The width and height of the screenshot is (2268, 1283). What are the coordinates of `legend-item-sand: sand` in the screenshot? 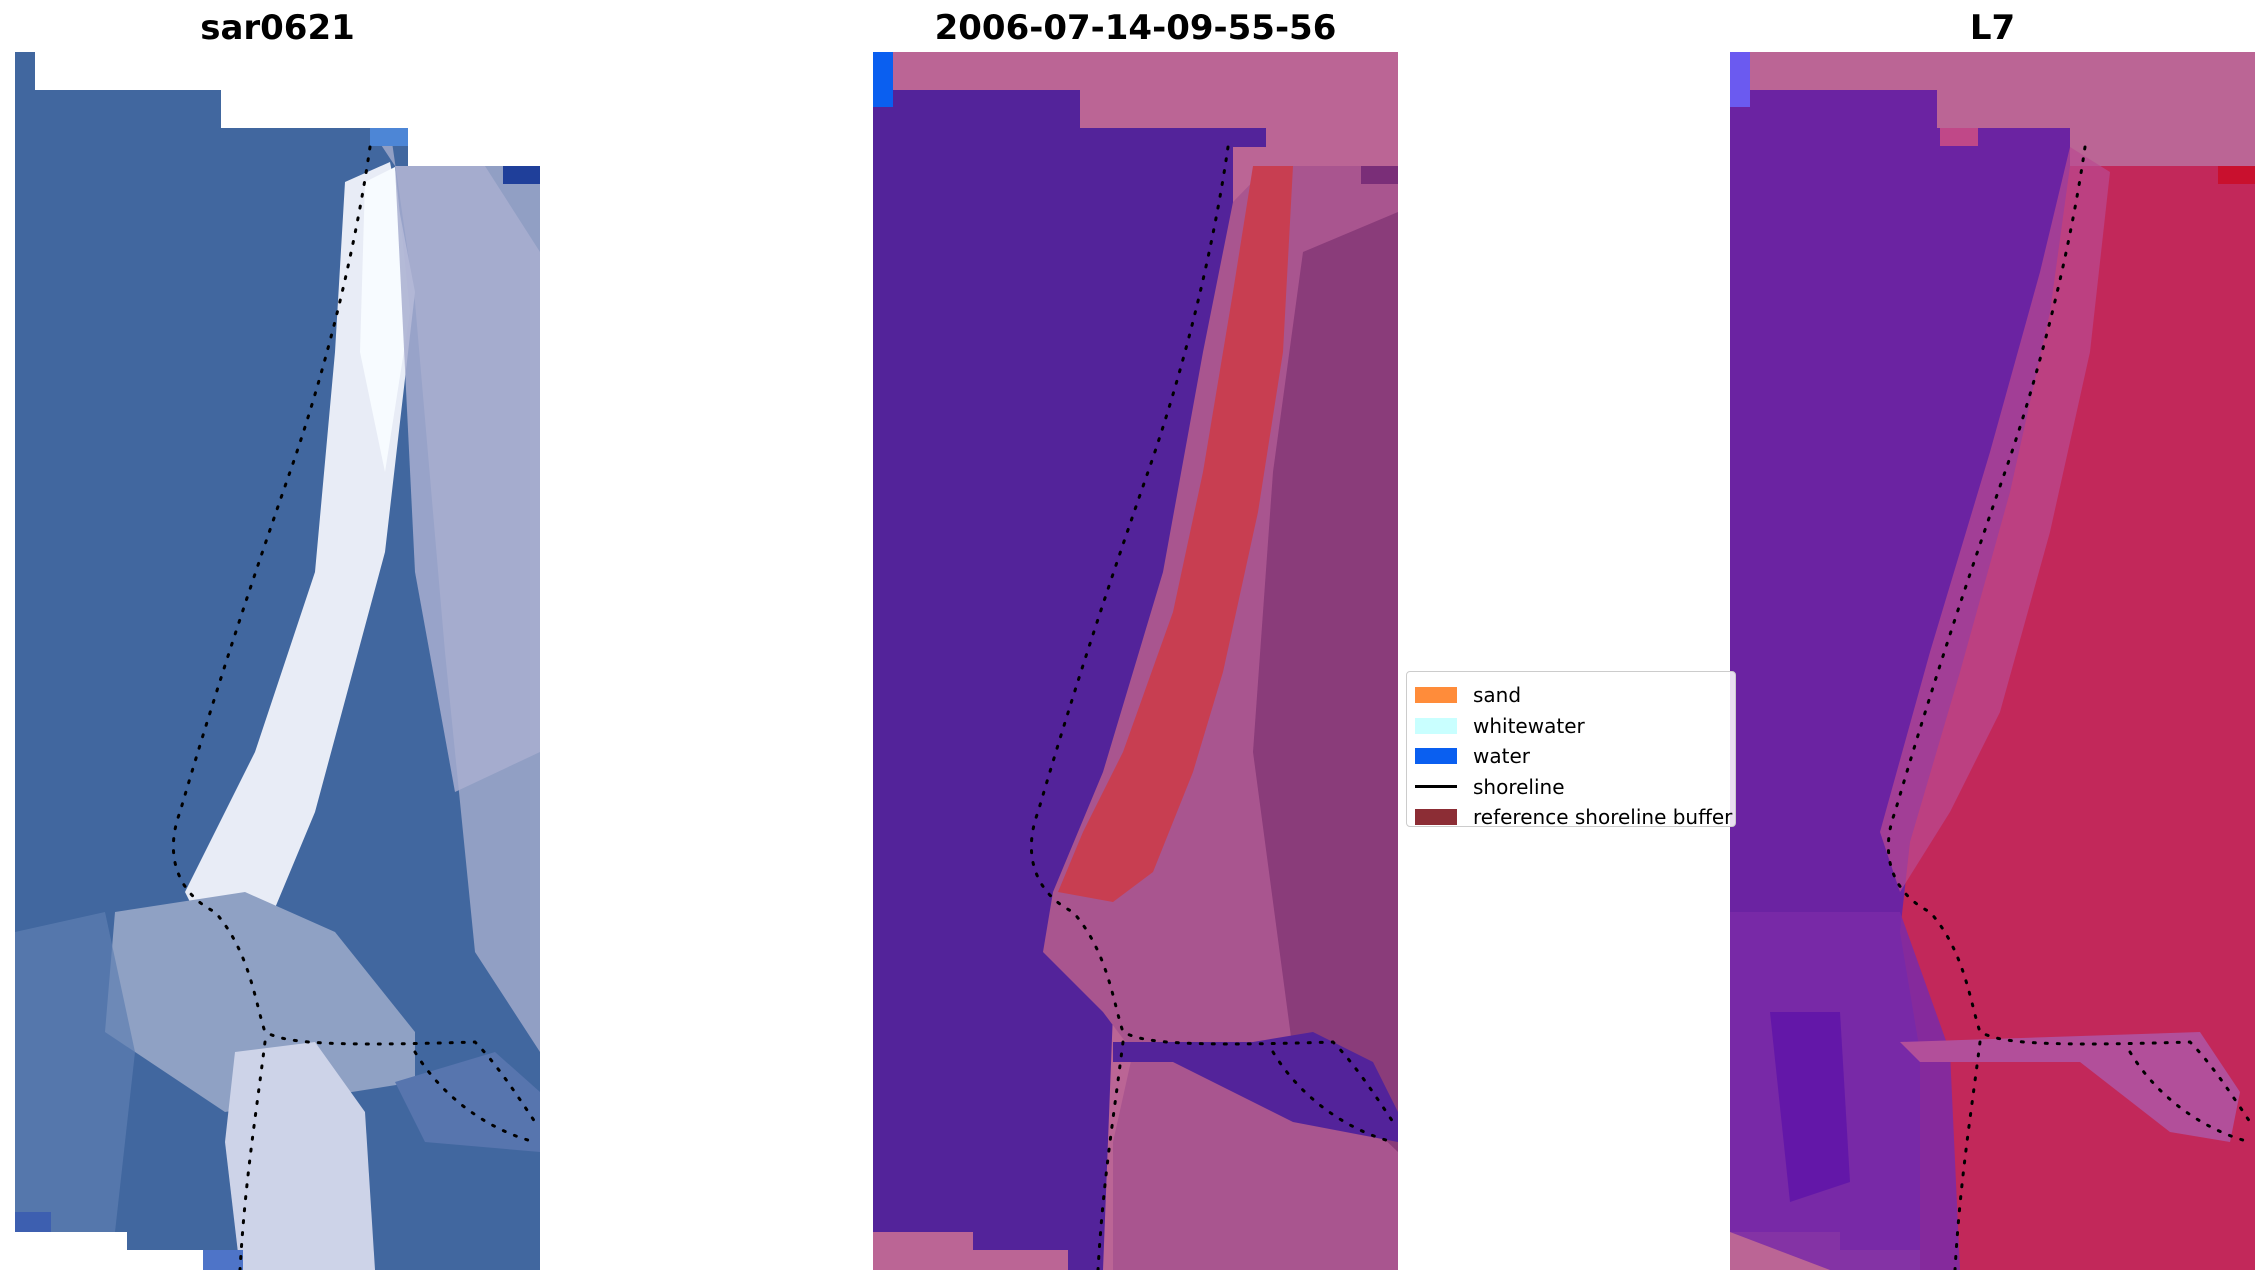 It's located at (1575, 695).